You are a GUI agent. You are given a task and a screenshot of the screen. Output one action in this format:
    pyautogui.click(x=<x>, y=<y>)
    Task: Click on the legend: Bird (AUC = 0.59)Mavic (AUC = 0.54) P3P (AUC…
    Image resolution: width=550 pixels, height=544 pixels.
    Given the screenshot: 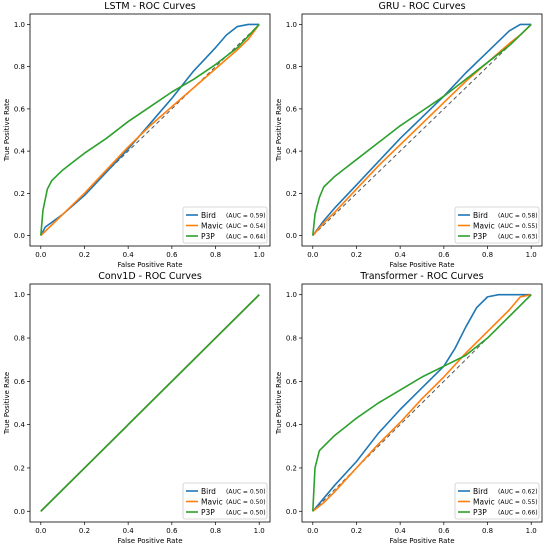 What is the action you would take?
    pyautogui.click(x=225, y=225)
    